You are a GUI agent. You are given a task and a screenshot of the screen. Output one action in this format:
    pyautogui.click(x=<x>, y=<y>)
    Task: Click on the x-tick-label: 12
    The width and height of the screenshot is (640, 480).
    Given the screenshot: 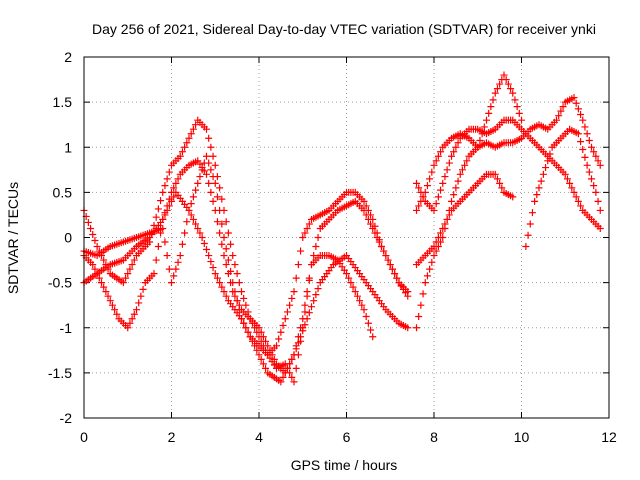 What is the action you would take?
    pyautogui.click(x=609, y=437)
    